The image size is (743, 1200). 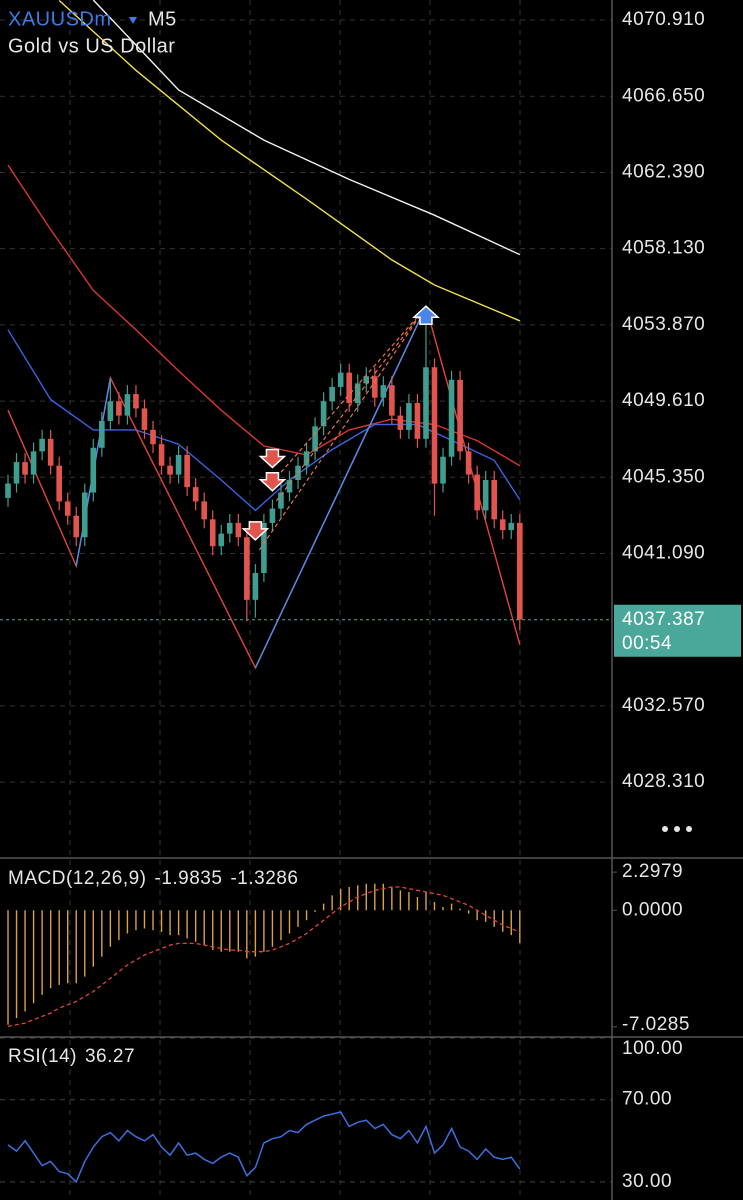 I want to click on symbol-dropdown, so click(x=133, y=20).